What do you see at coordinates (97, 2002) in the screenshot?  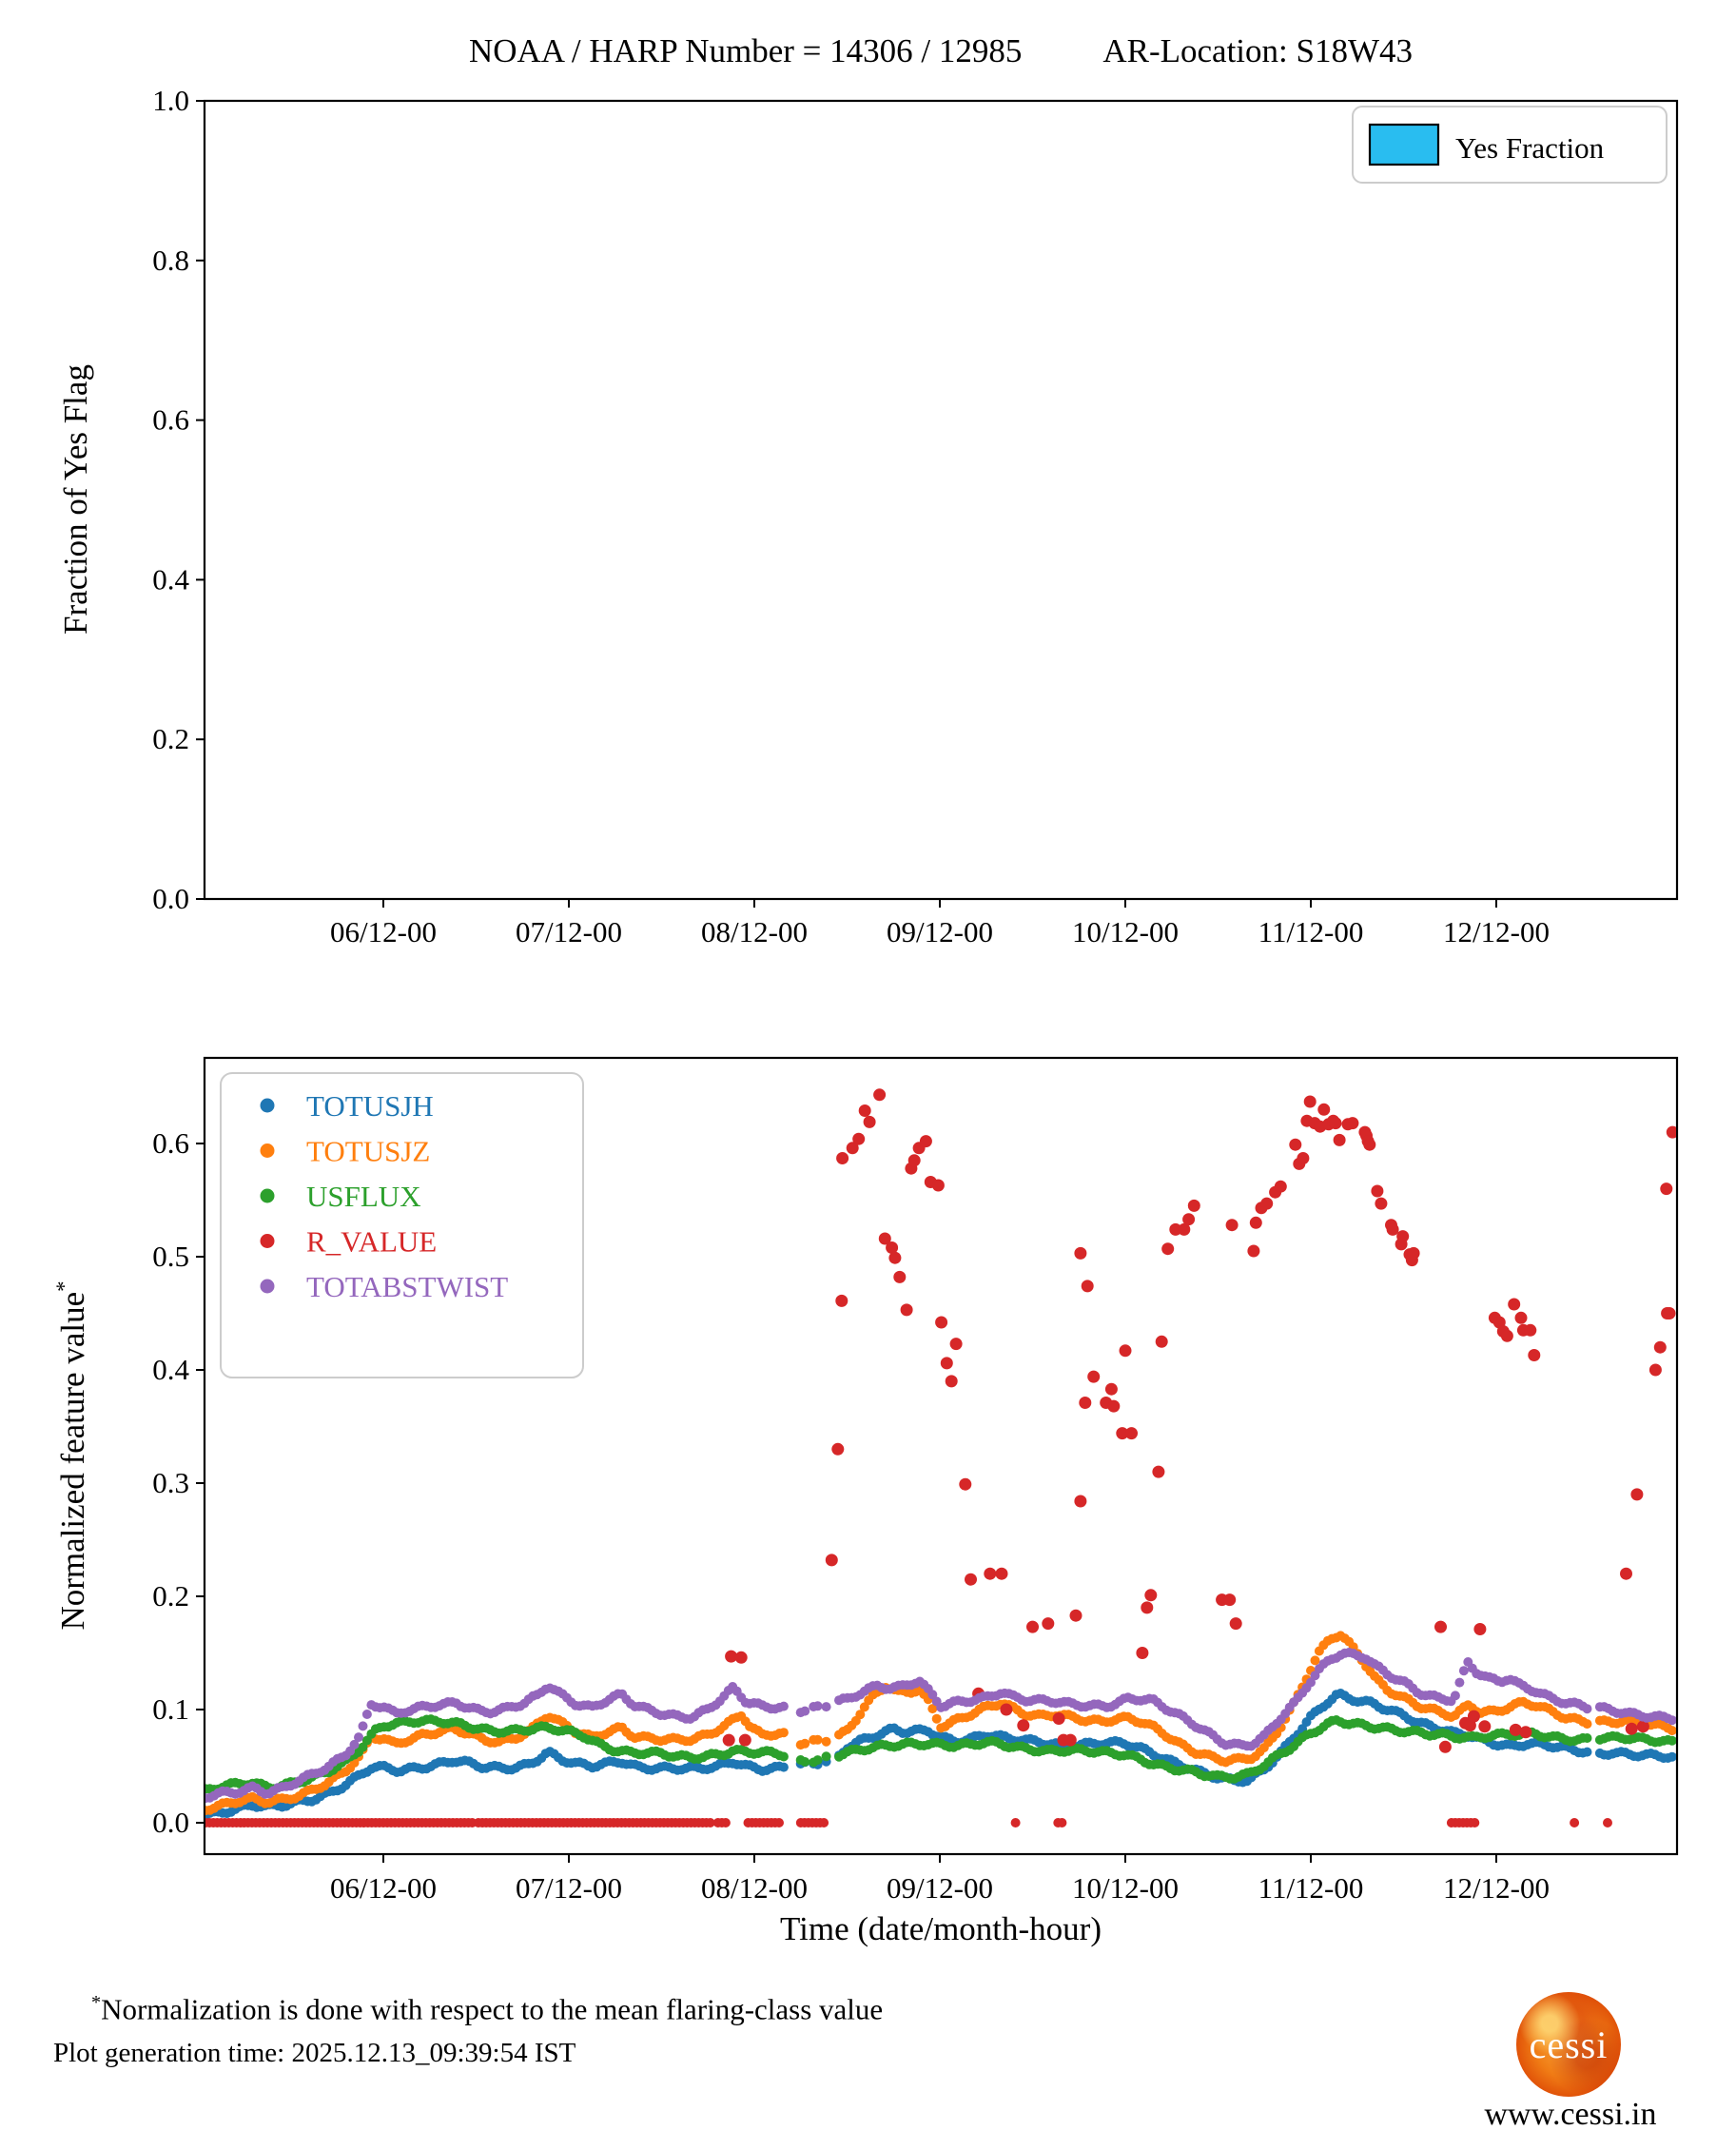 I see `footnote-asterisk: *` at bounding box center [97, 2002].